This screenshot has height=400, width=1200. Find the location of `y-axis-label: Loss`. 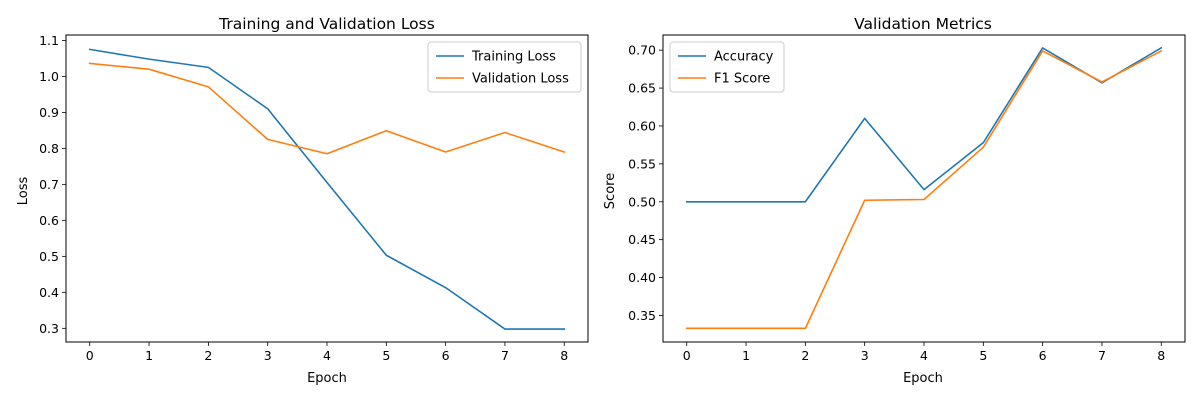

y-axis-label: Loss is located at coordinates (23, 191).